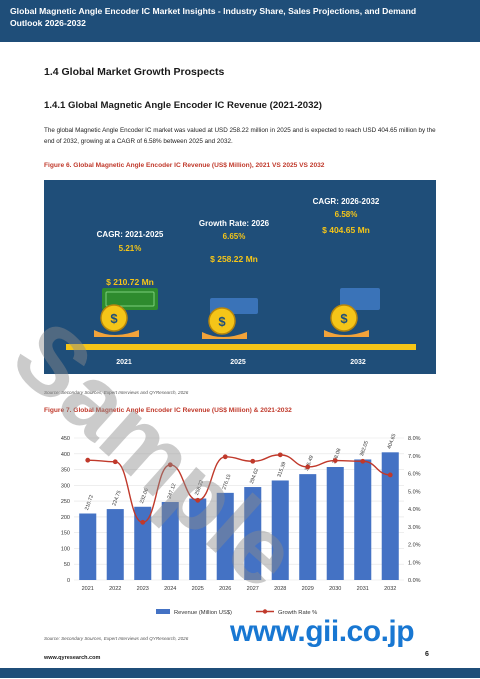 The image size is (480, 679). What do you see at coordinates (281, 469) in the screenshot?
I see `bar-data-label: 315.39` at bounding box center [281, 469].